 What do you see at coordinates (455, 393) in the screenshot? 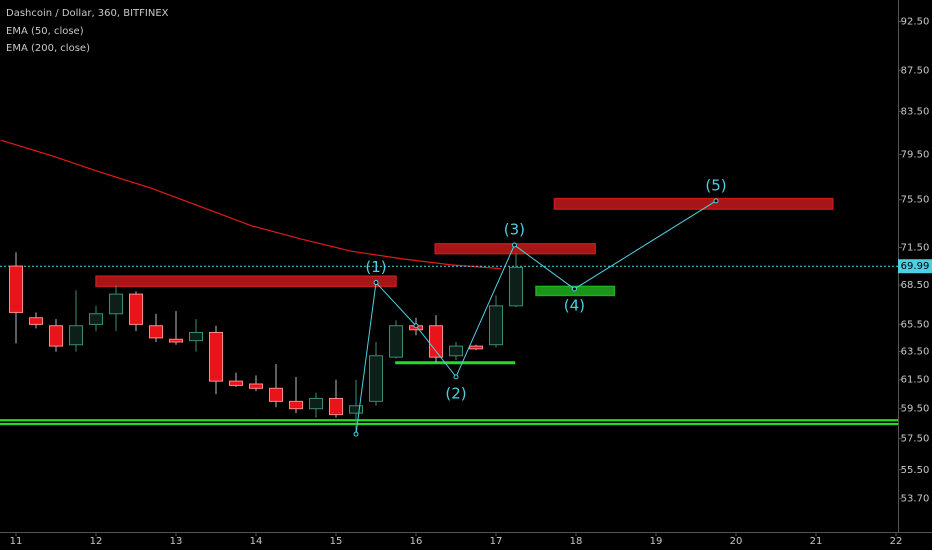
I see `wave-label: (2)` at bounding box center [455, 393].